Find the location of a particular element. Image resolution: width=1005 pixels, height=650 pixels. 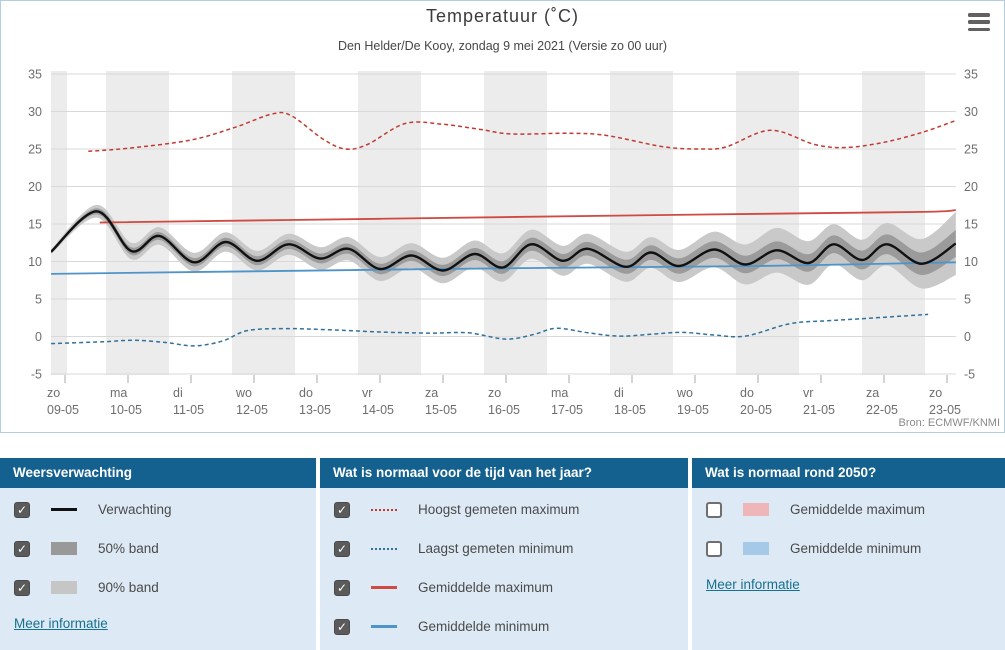

y-tick-label-right: -5 is located at coordinates (969, 375).